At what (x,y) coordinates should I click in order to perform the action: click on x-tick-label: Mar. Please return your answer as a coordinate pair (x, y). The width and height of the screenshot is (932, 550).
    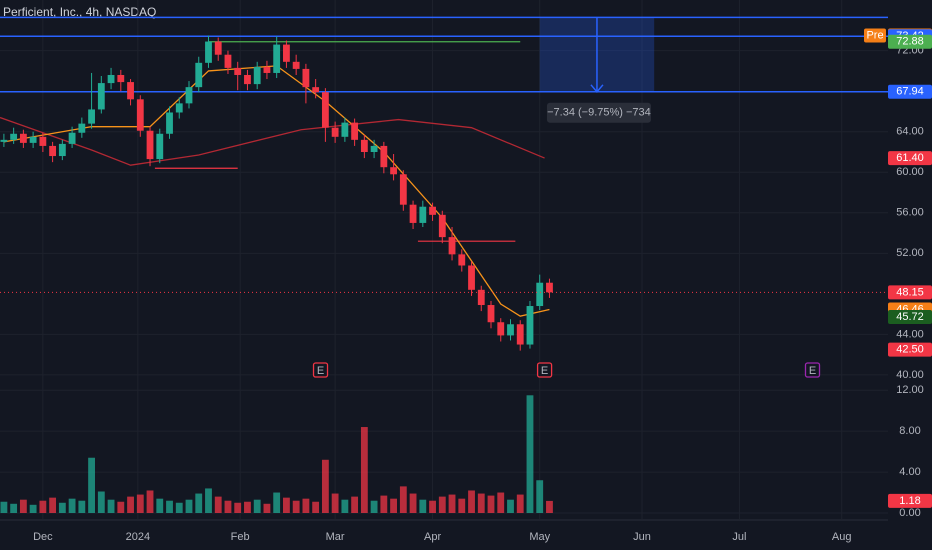
    Looking at the image, I should click on (335, 537).